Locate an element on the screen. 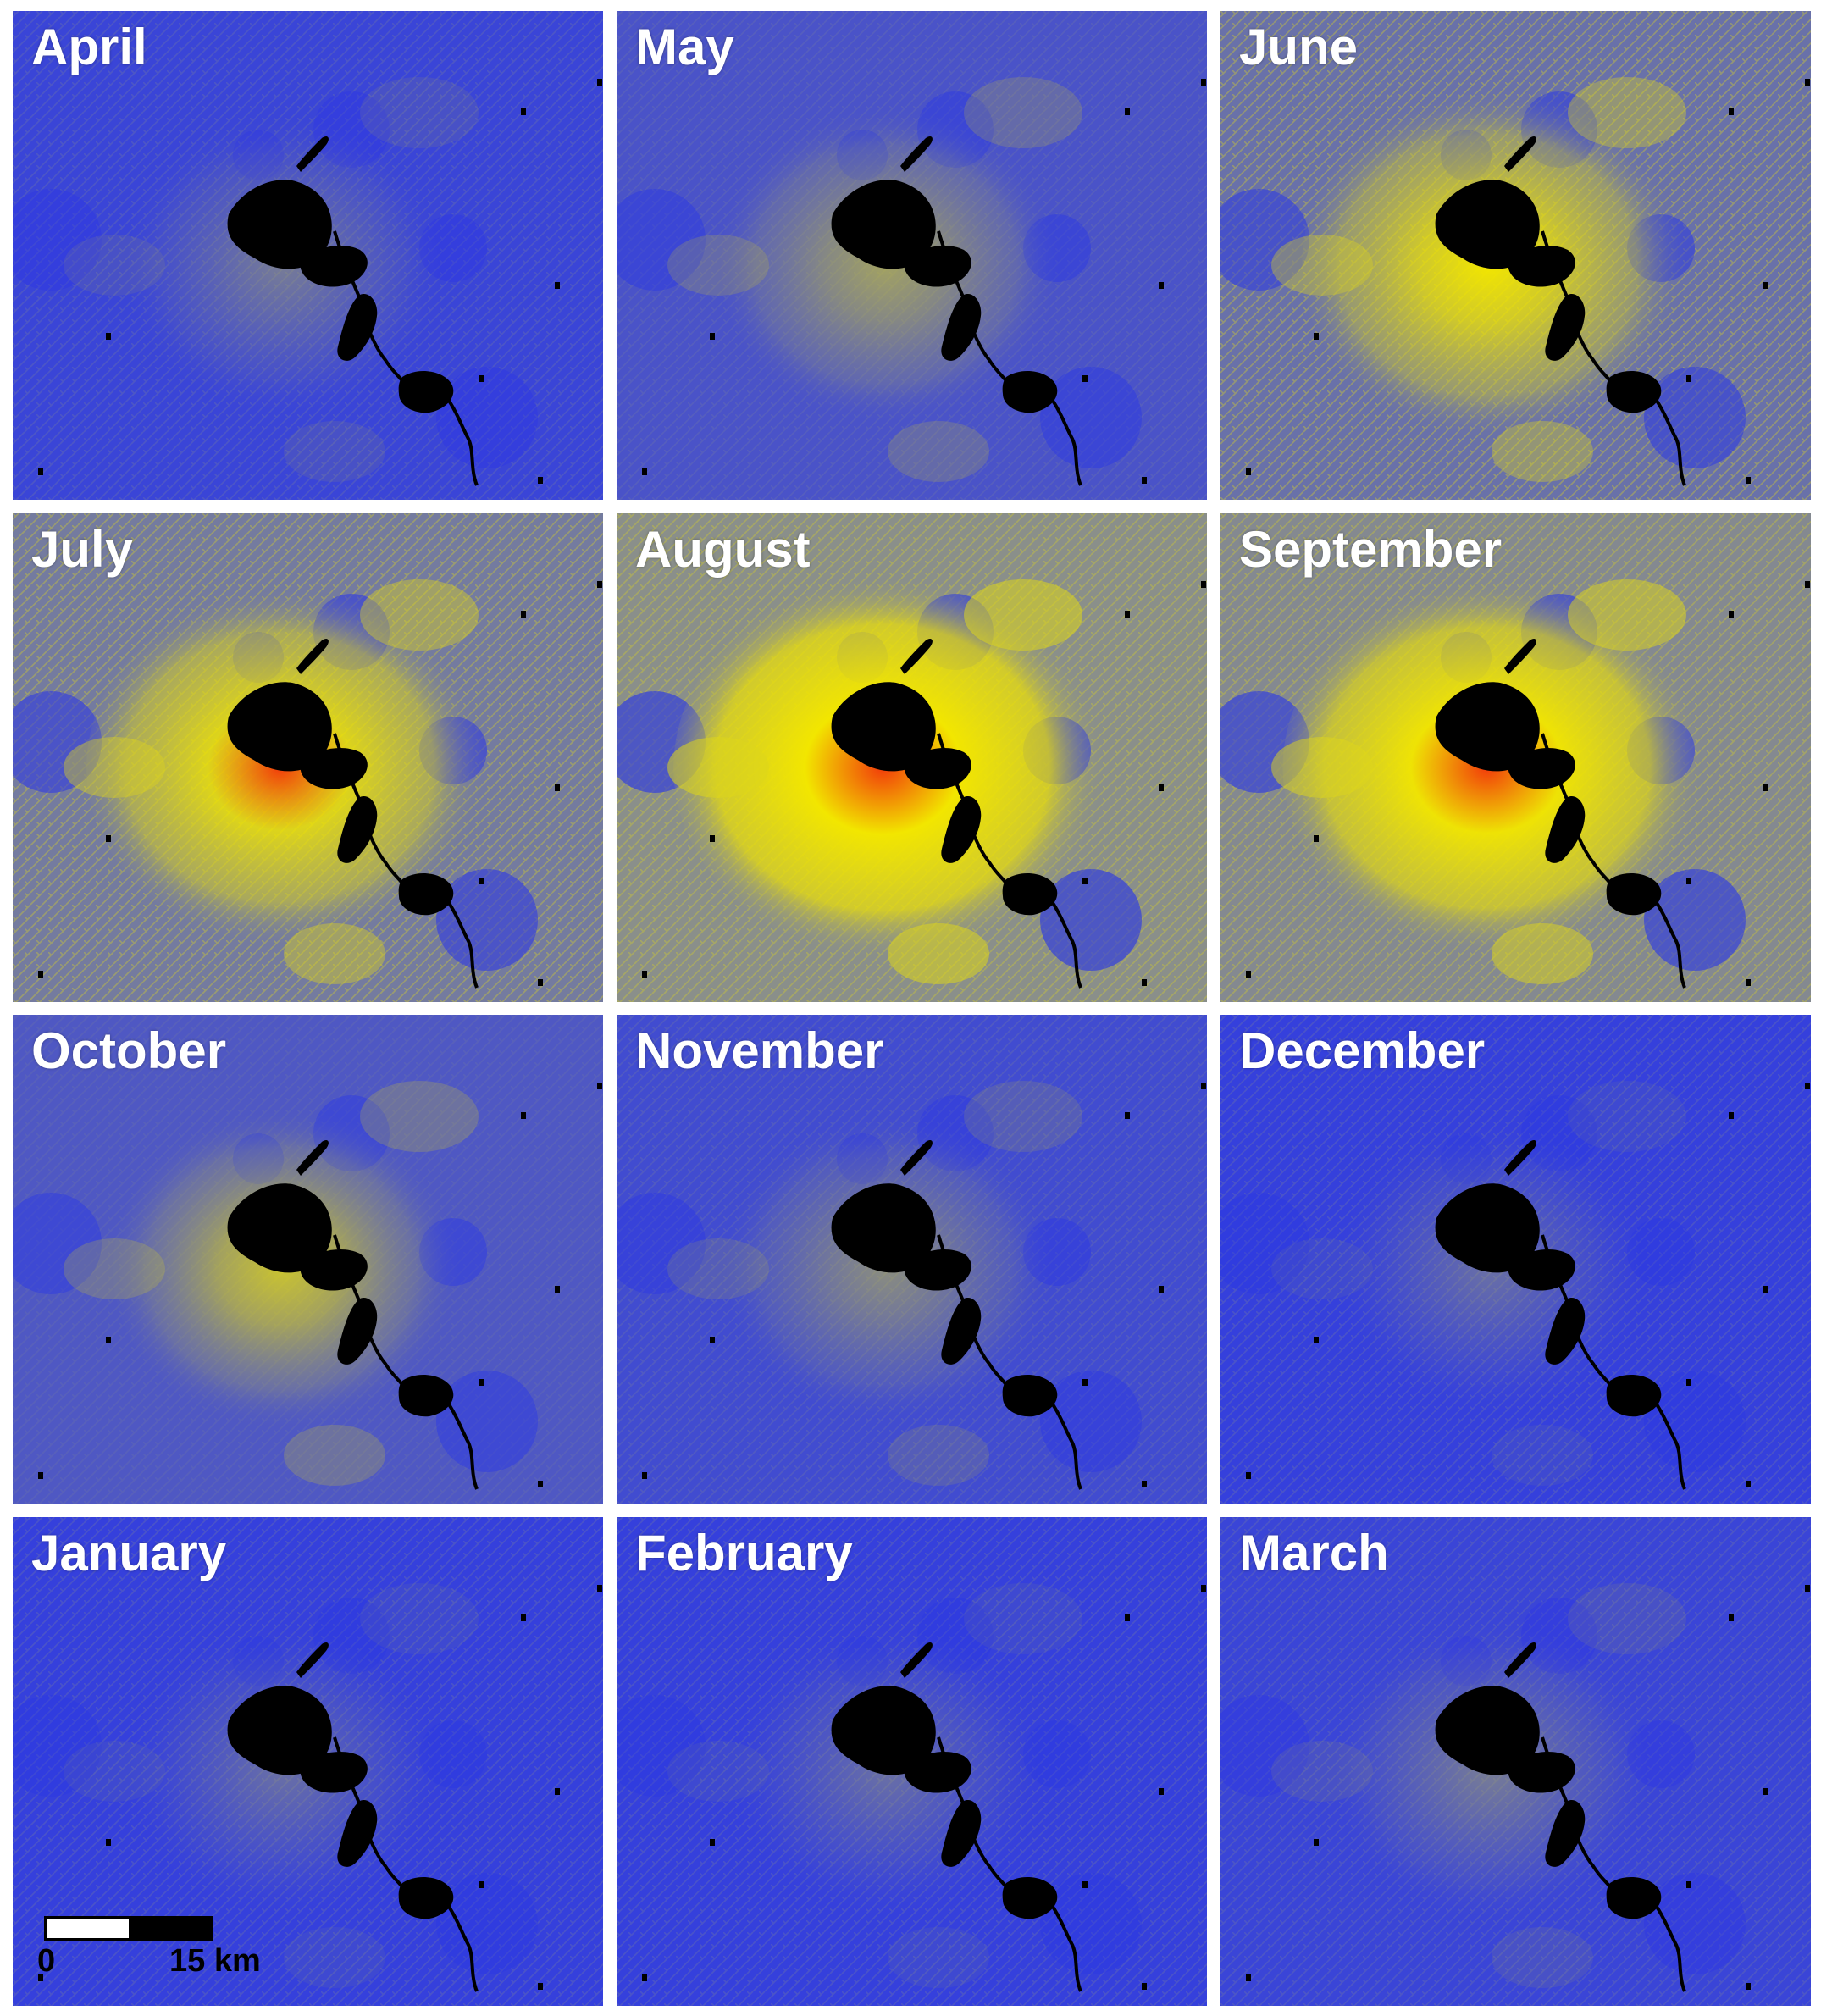  scale-bar-graphic is located at coordinates (128, 1929).